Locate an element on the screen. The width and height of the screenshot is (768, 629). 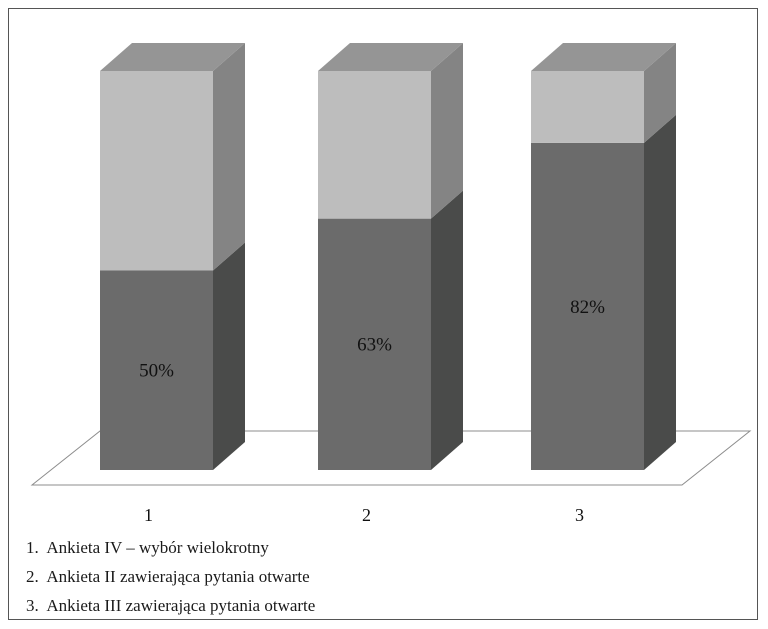
legend-item-number: 1. is located at coordinates (32, 547).